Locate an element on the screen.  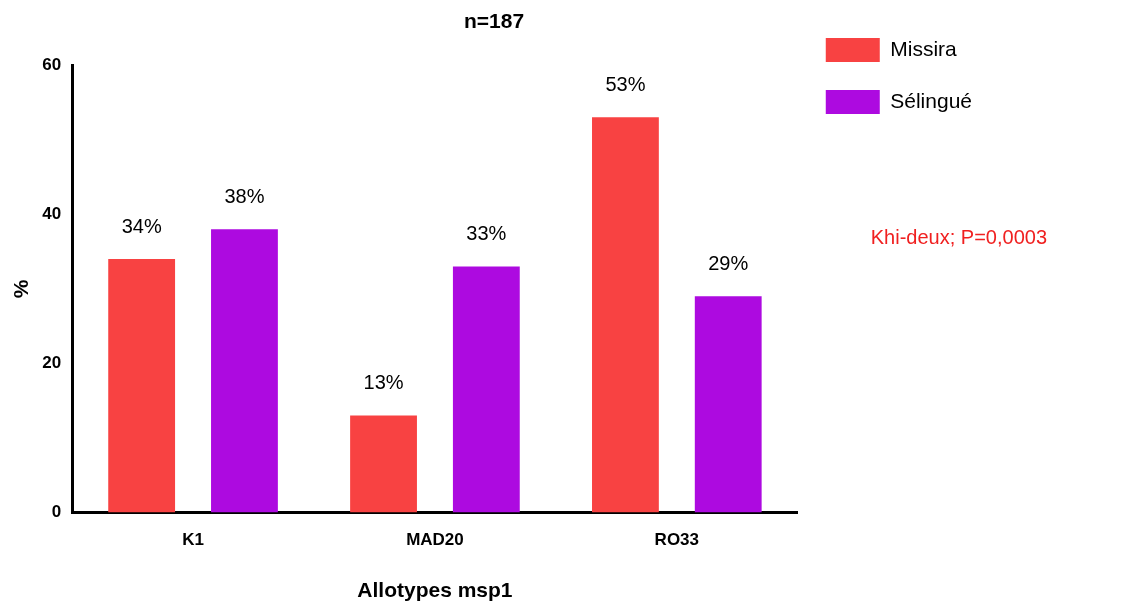
x-tick-label: MAD20 is located at coordinates (435, 540).